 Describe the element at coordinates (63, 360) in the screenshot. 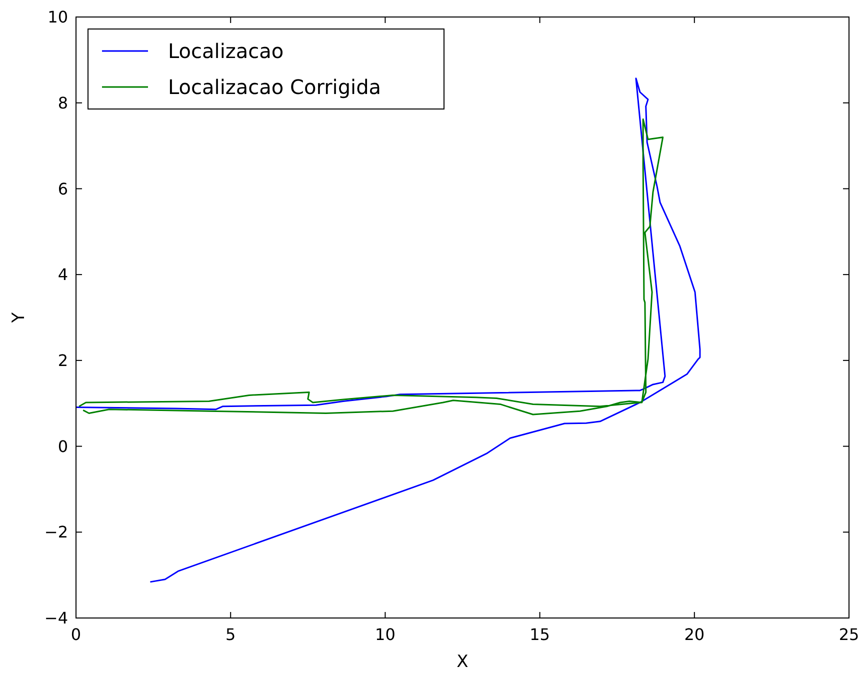

I see `y-tick-label: 2` at that location.